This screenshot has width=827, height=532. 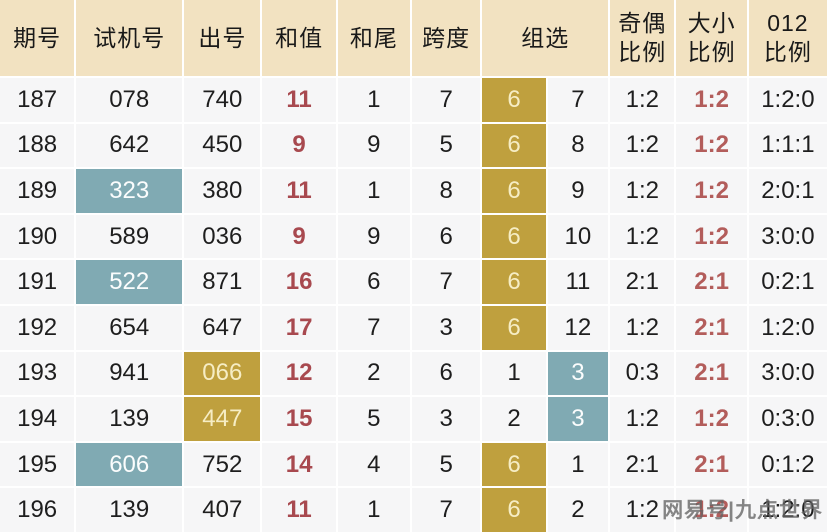 What do you see at coordinates (37, 100) in the screenshot?
I see `cell-period: 187` at bounding box center [37, 100].